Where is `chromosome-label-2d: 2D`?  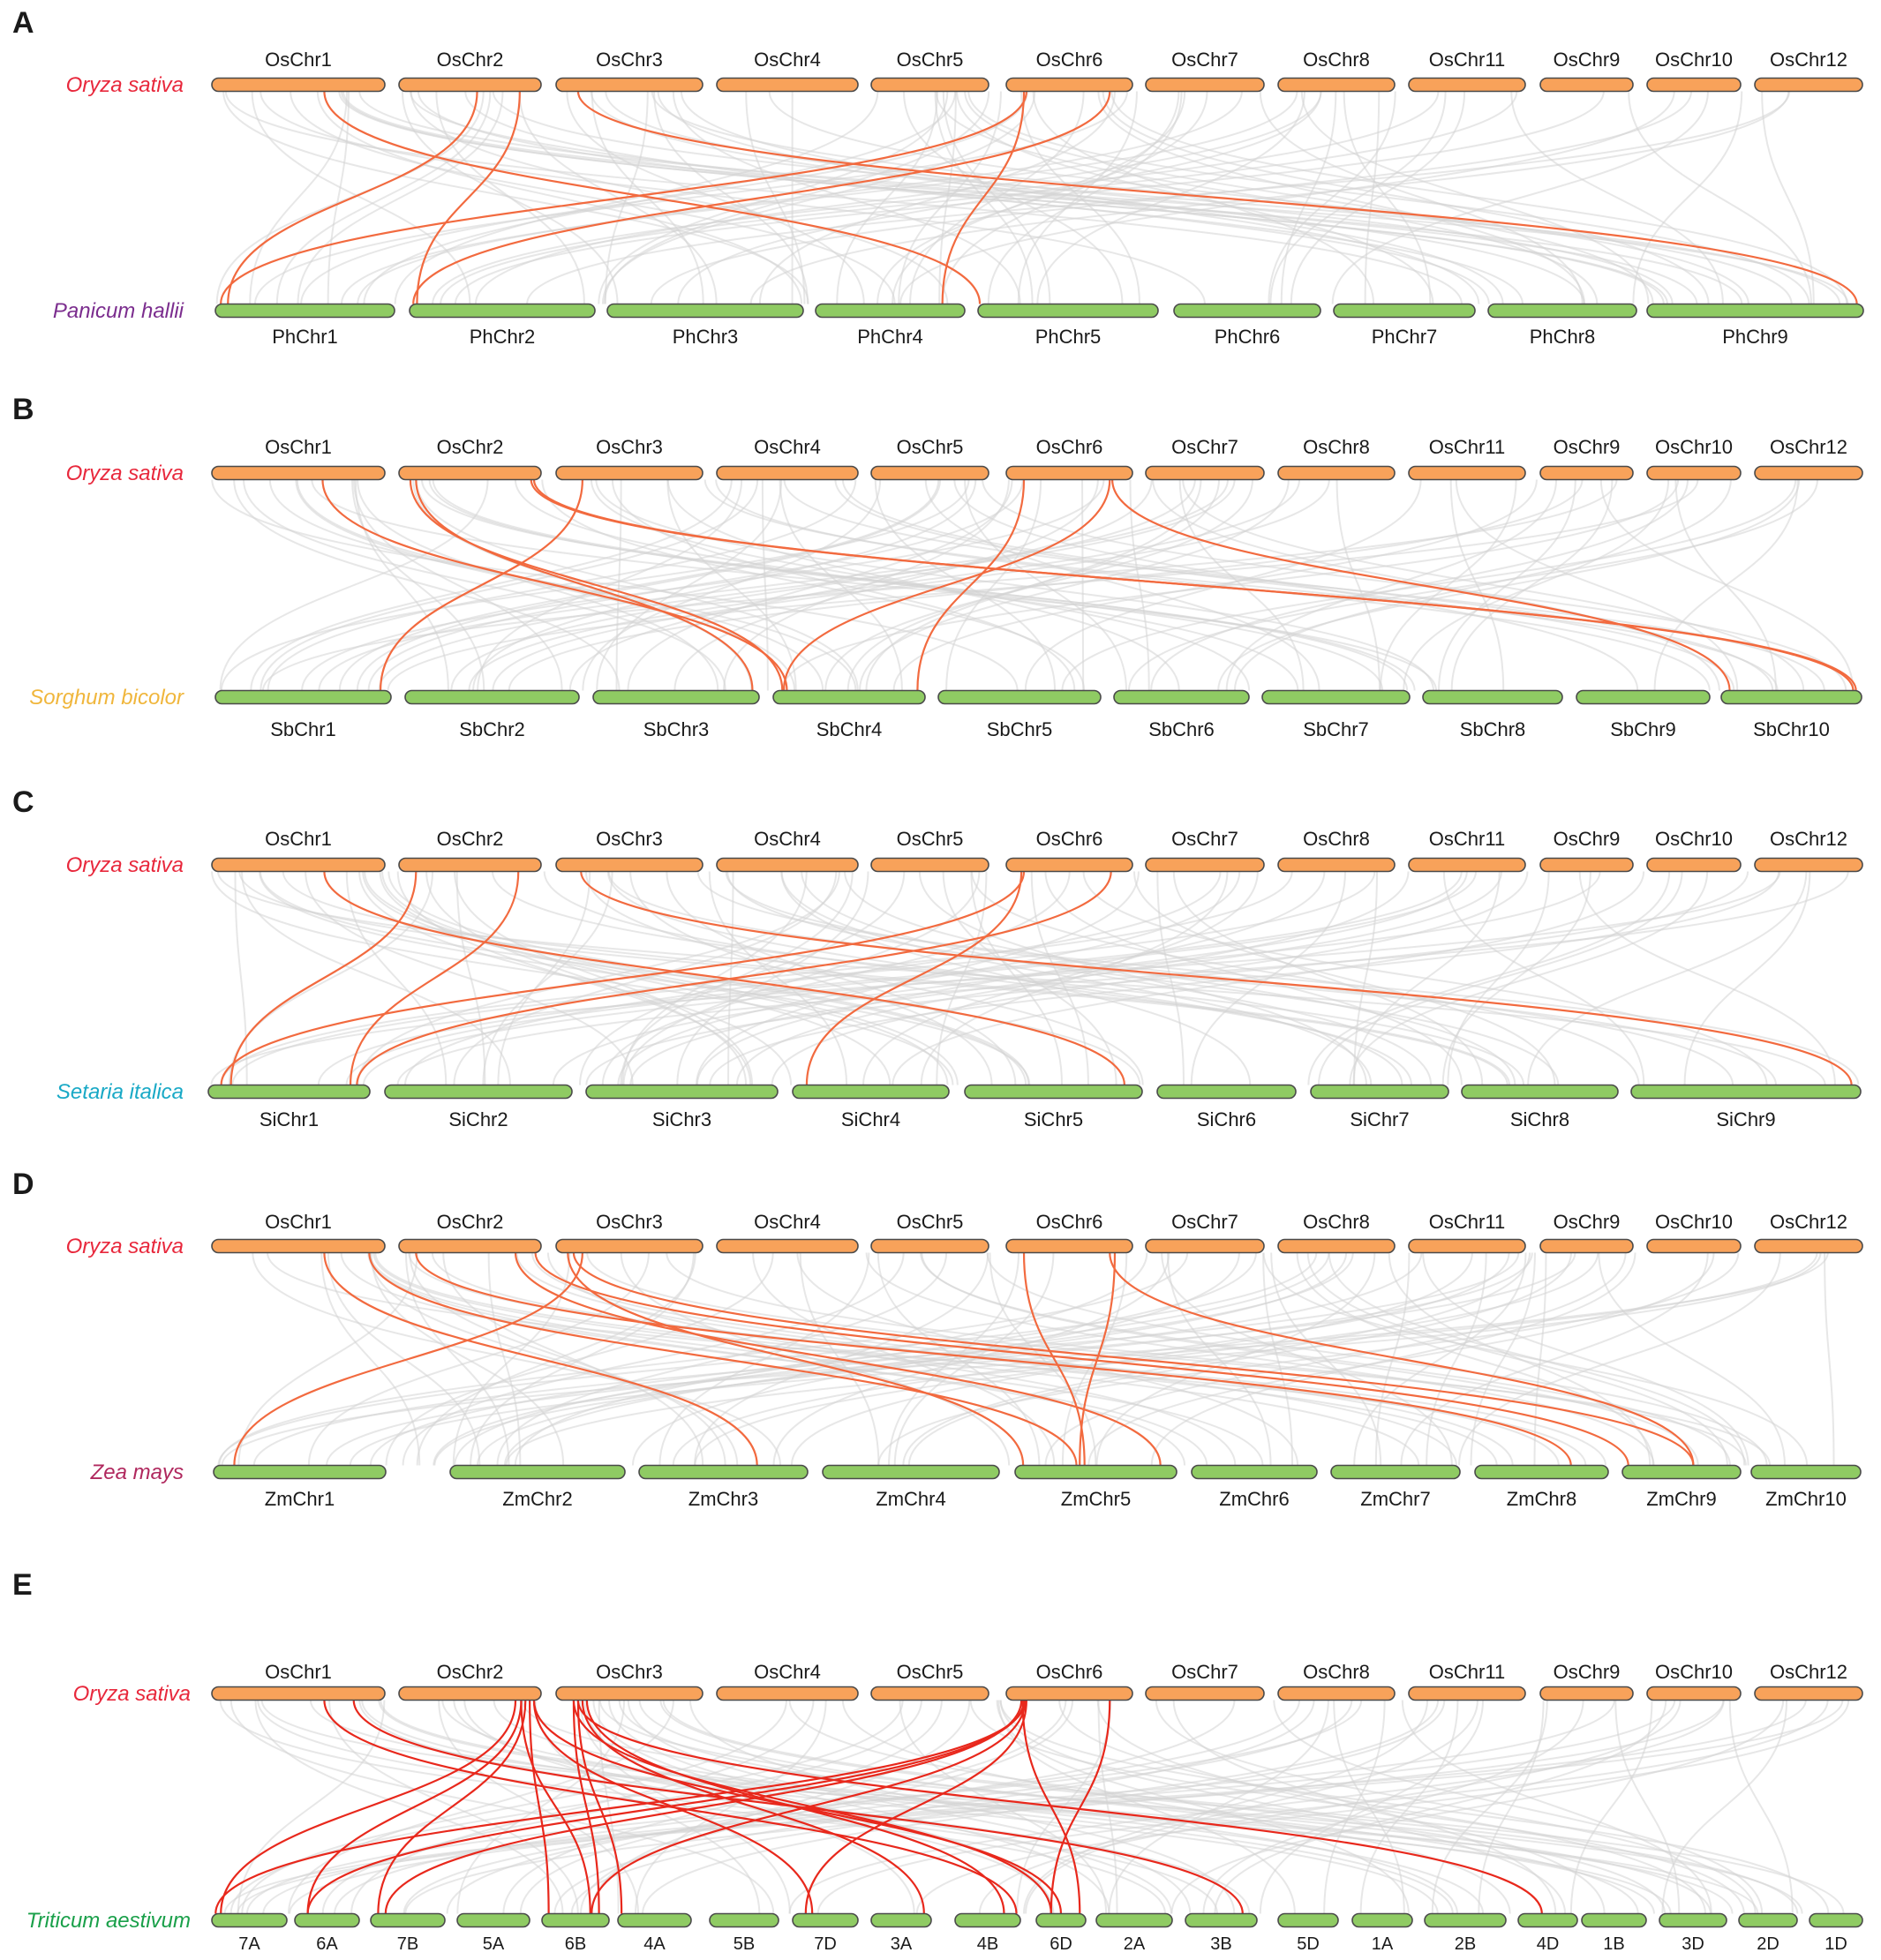 chromosome-label-2d: 2D is located at coordinates (1768, 1944).